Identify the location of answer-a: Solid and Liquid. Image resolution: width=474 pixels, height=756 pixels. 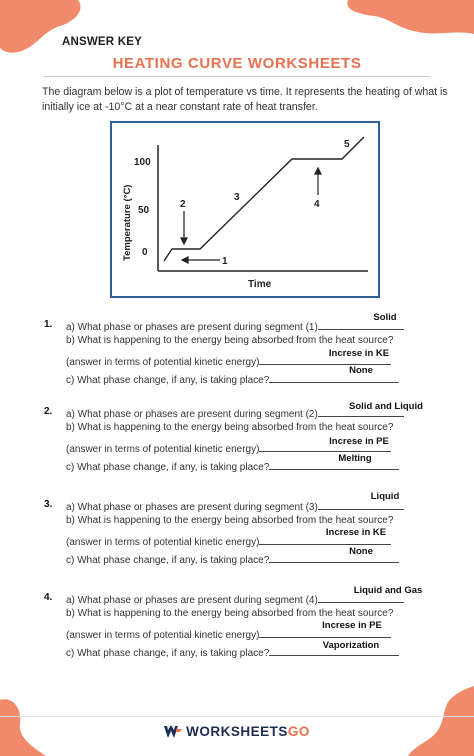
(386, 406).